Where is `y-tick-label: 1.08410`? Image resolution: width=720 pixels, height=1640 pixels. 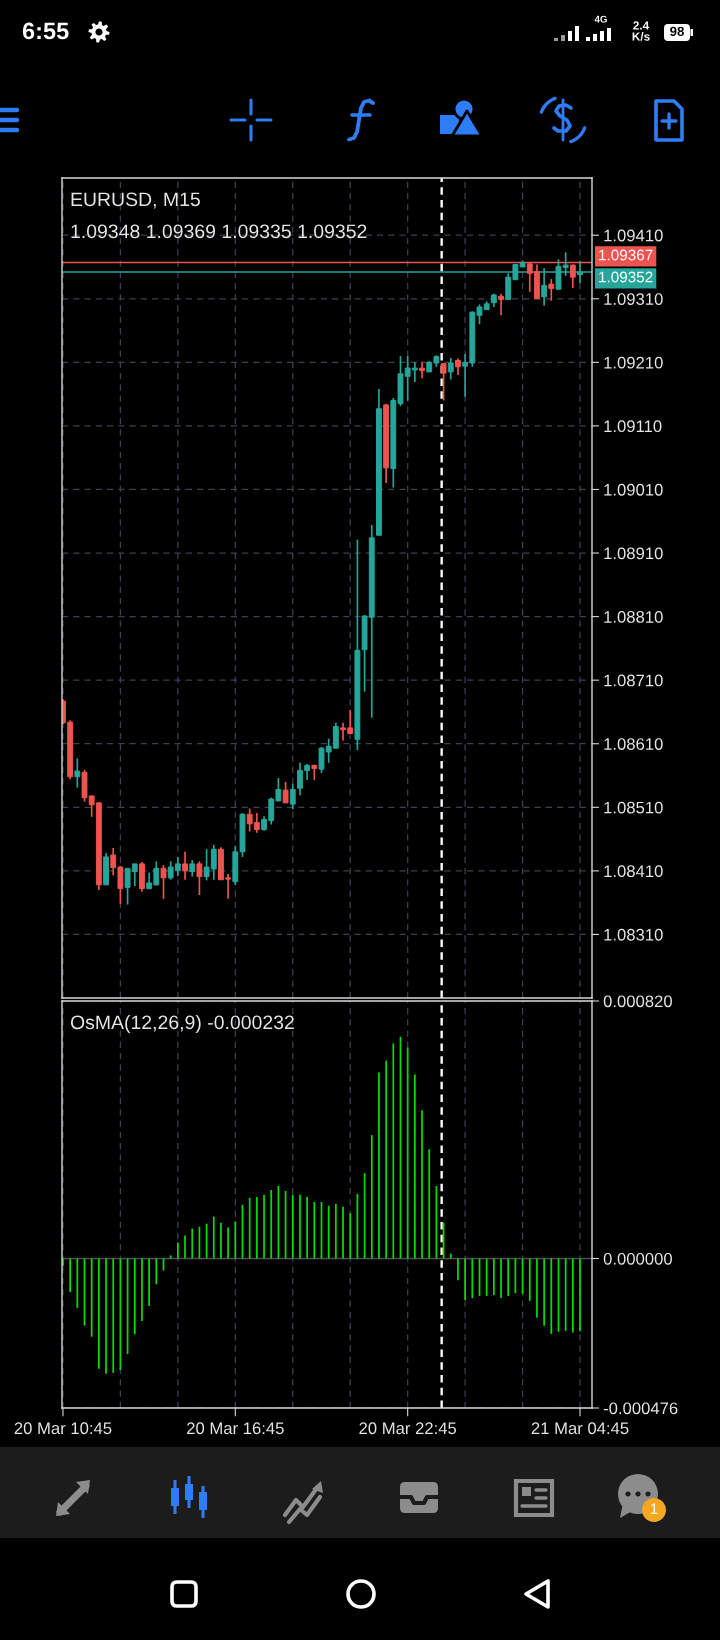 y-tick-label: 1.08410 is located at coordinates (633, 871).